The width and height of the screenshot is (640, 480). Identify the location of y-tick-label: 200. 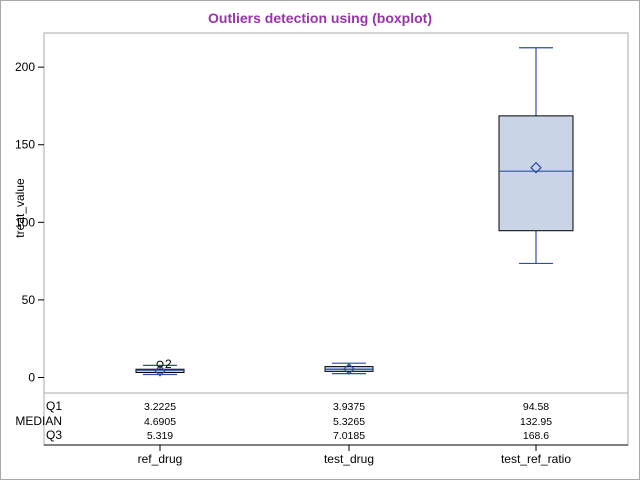
(25, 67).